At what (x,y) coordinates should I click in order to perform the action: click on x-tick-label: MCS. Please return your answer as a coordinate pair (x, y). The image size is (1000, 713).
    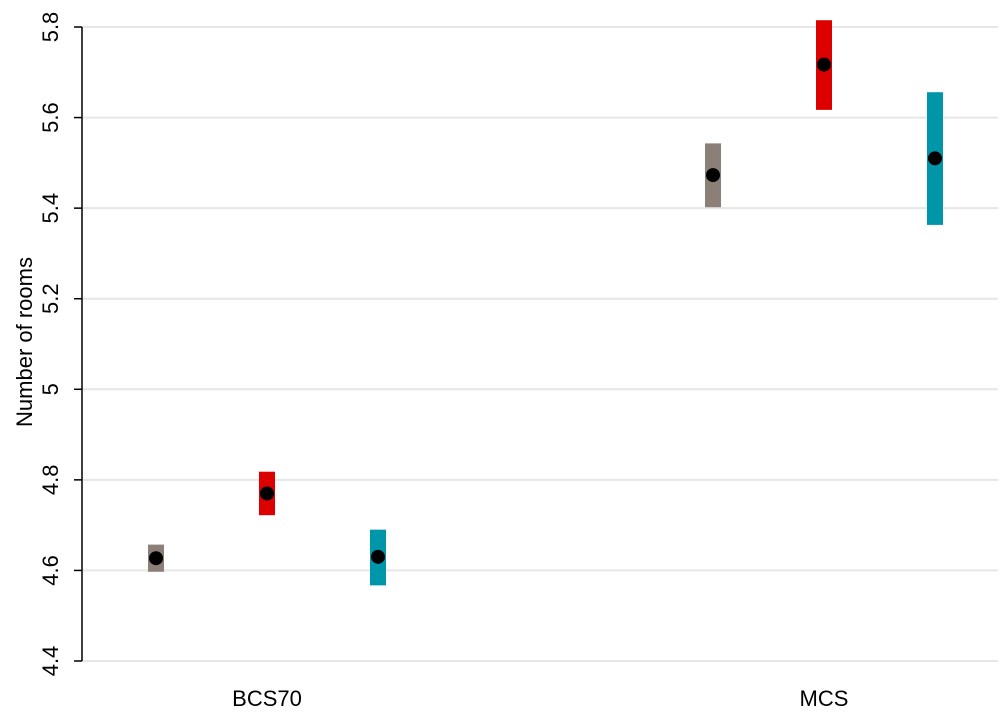
    Looking at the image, I should click on (824, 698).